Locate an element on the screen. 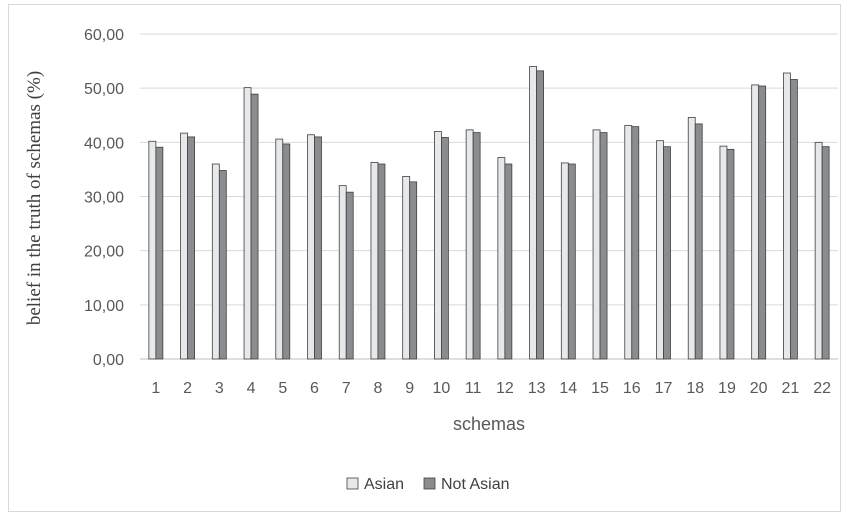  y-tick-label: 20,00 is located at coordinates (104, 252).